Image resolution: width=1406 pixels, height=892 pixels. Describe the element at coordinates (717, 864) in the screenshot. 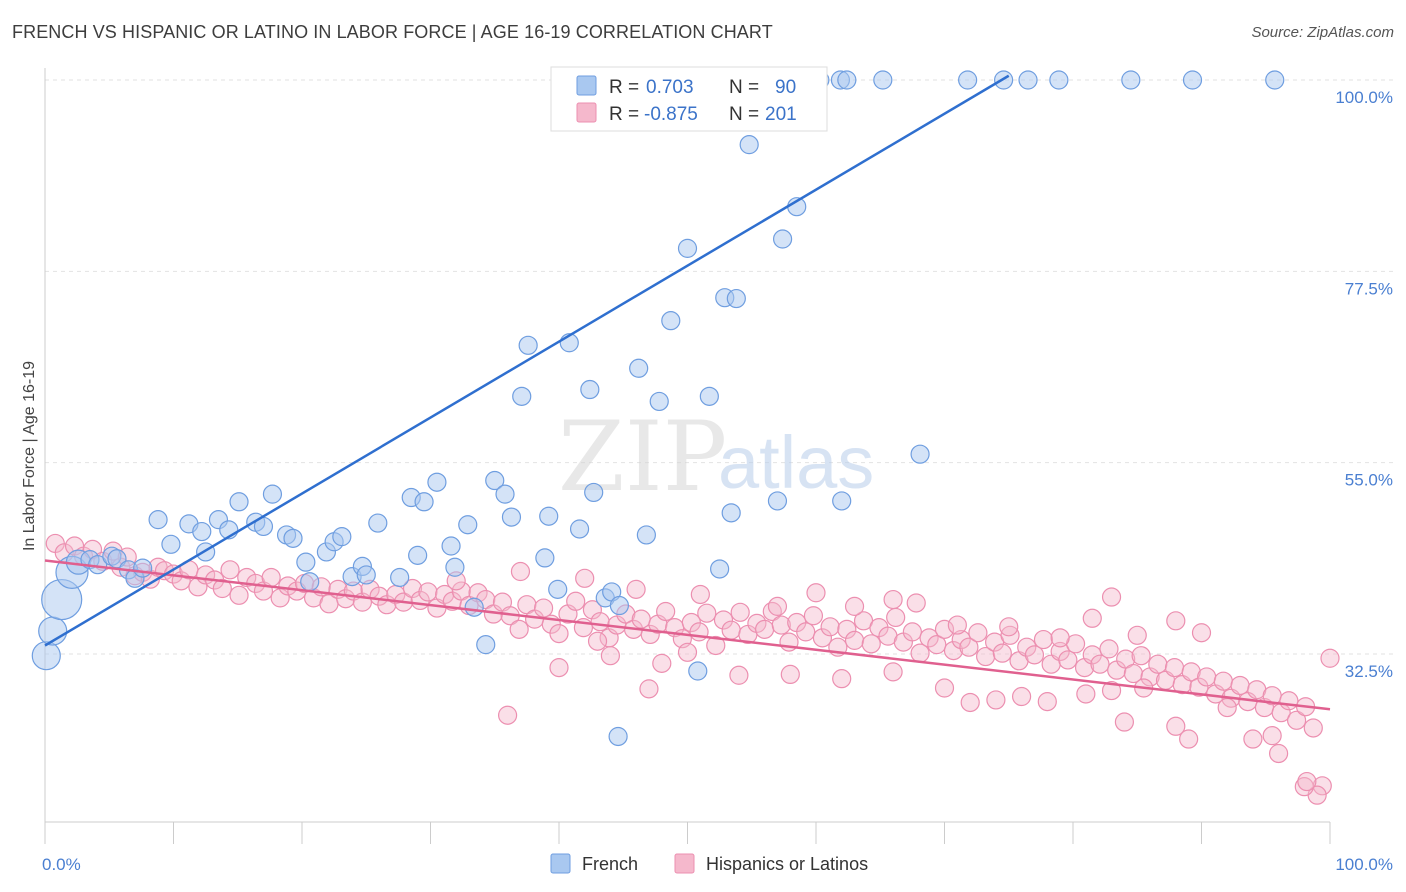

I see `x-tick-labels: 0.0% 100.0%` at that location.